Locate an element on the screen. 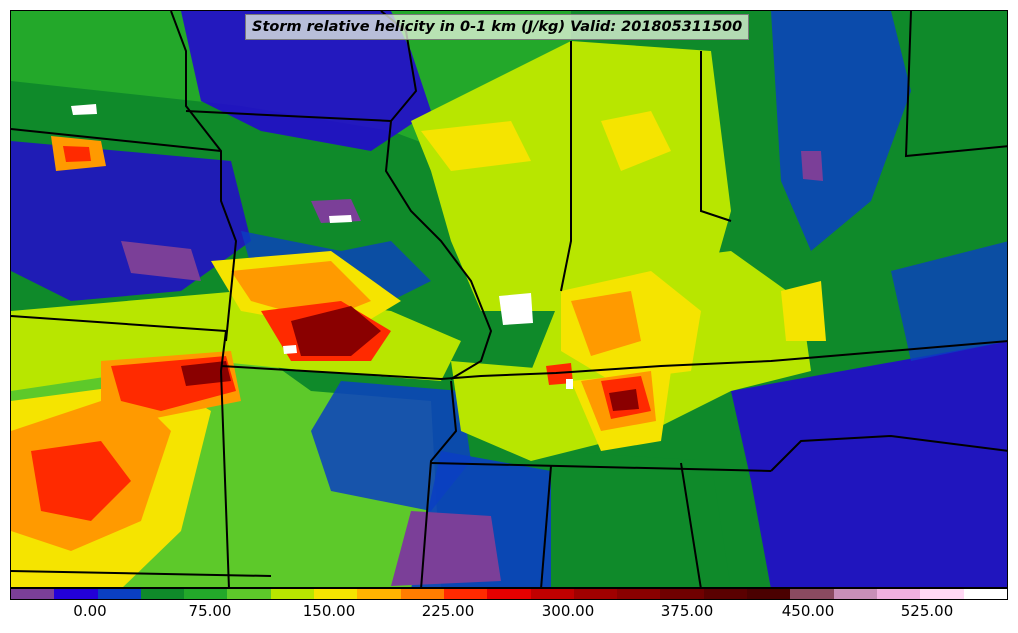  colorbar-tick-label: 450.00 is located at coordinates (808, 611).